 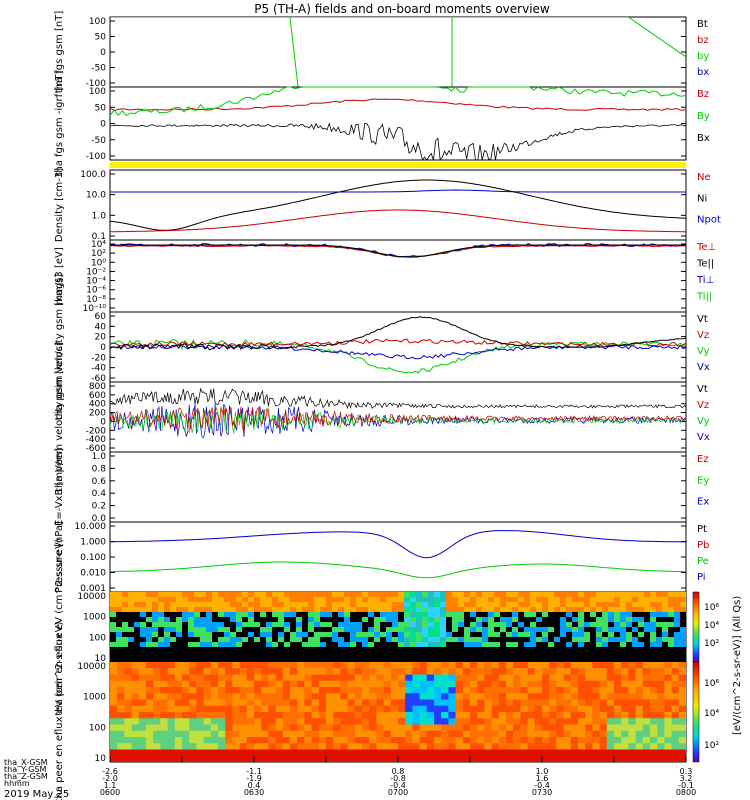 I want to click on panel-ytick: -400, so click(x=96, y=440).